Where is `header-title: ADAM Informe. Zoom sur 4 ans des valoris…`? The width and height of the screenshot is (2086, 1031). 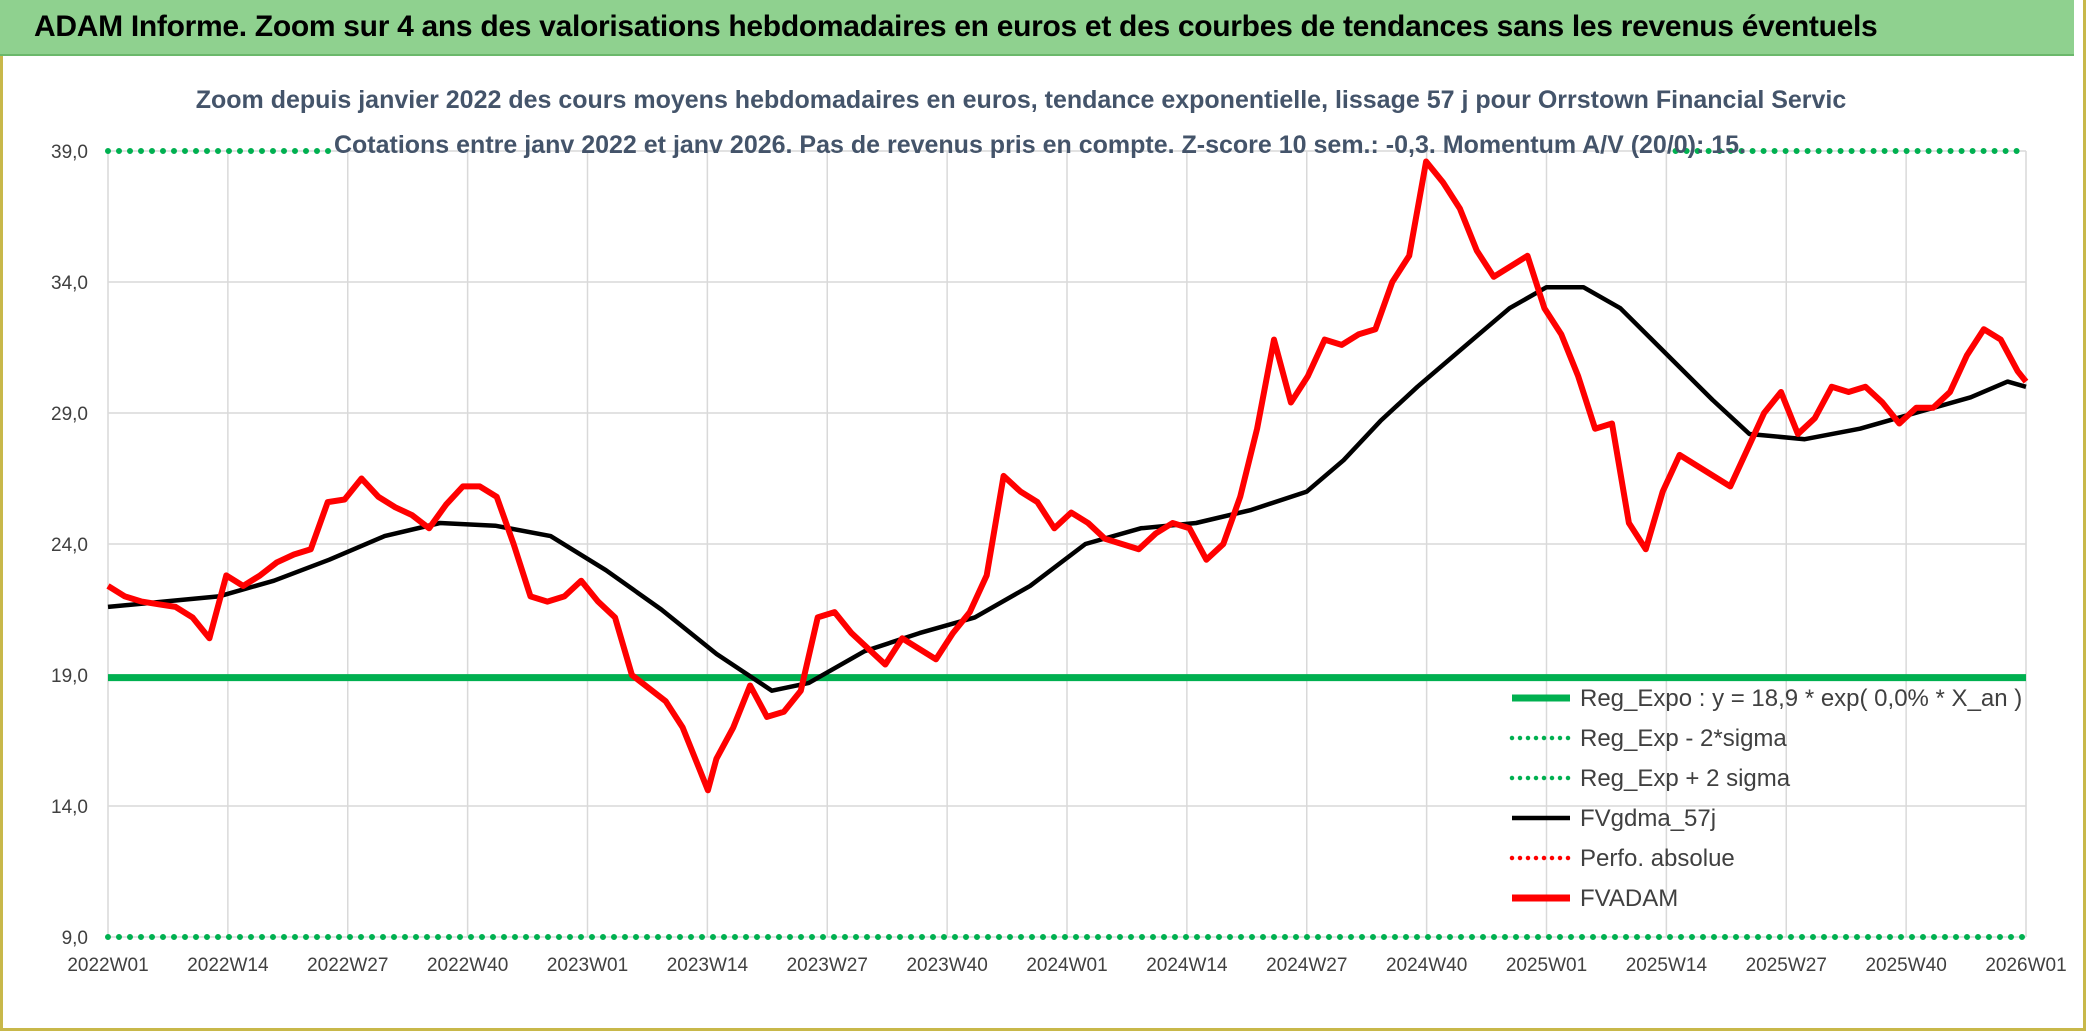 header-title: ADAM Informe. Zoom sur 4 ans des valoris… is located at coordinates (956, 26).